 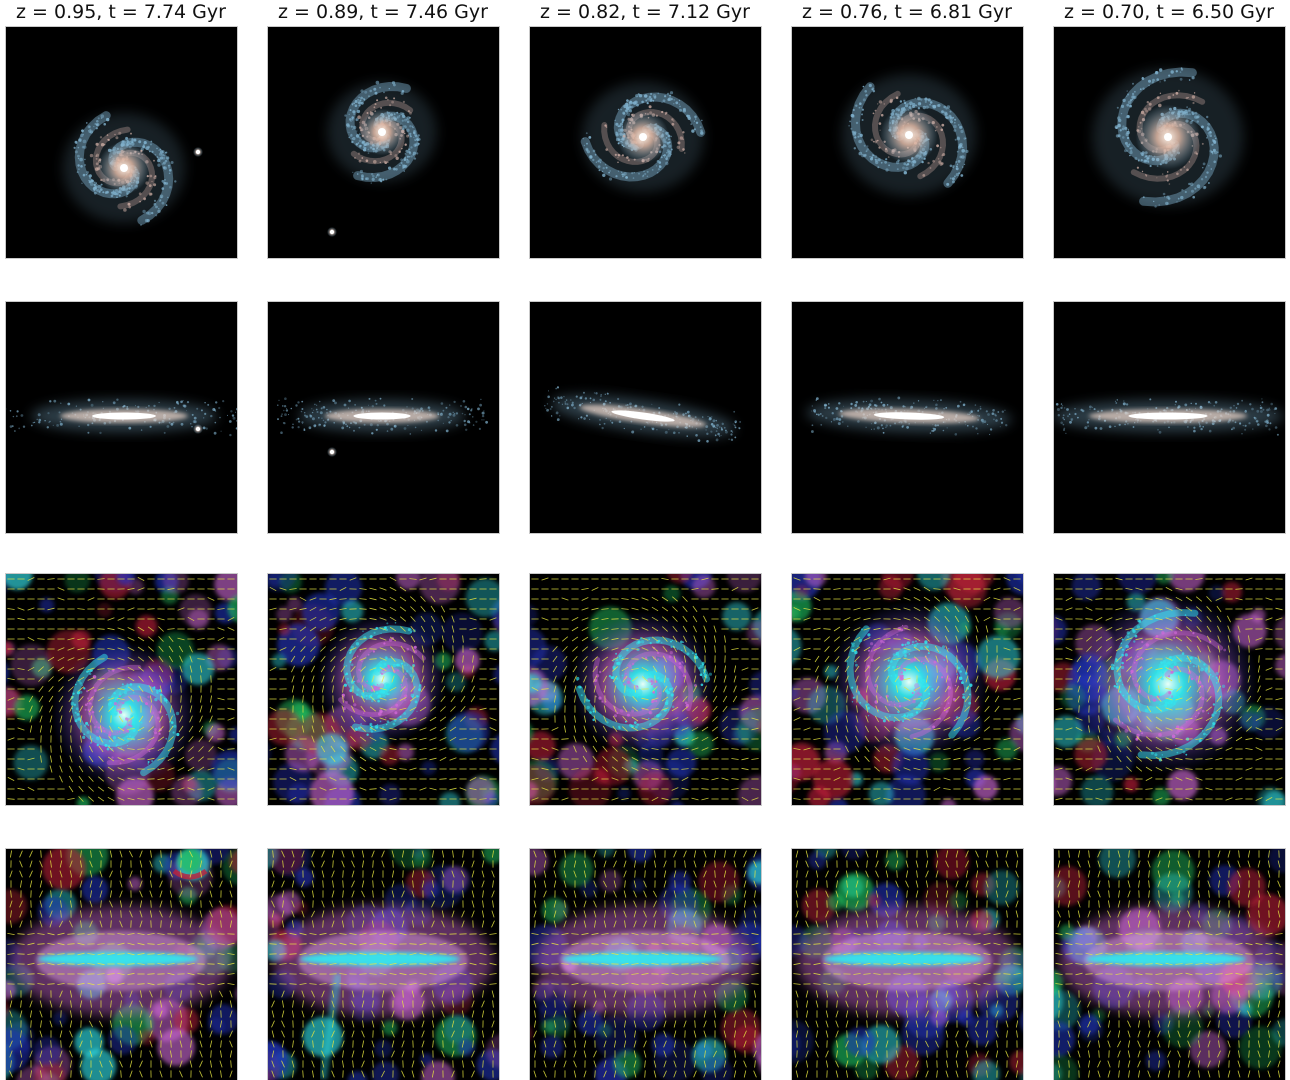 I want to click on panel-row3-col1, so click(x=121, y=689).